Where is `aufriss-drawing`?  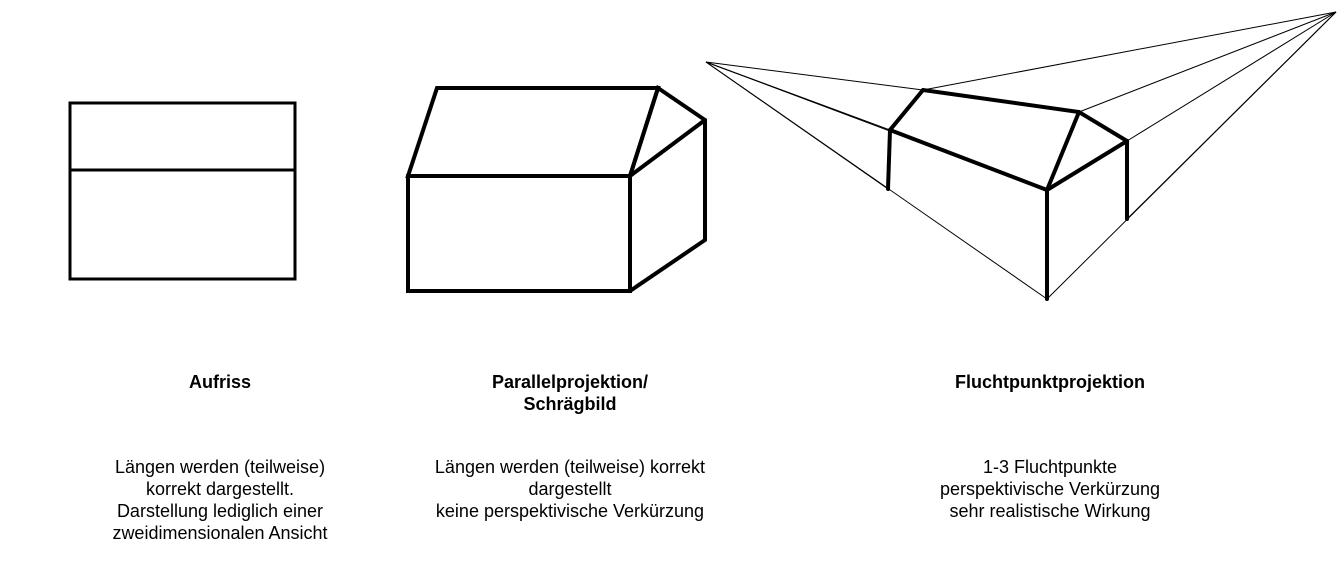 aufriss-drawing is located at coordinates (182, 191).